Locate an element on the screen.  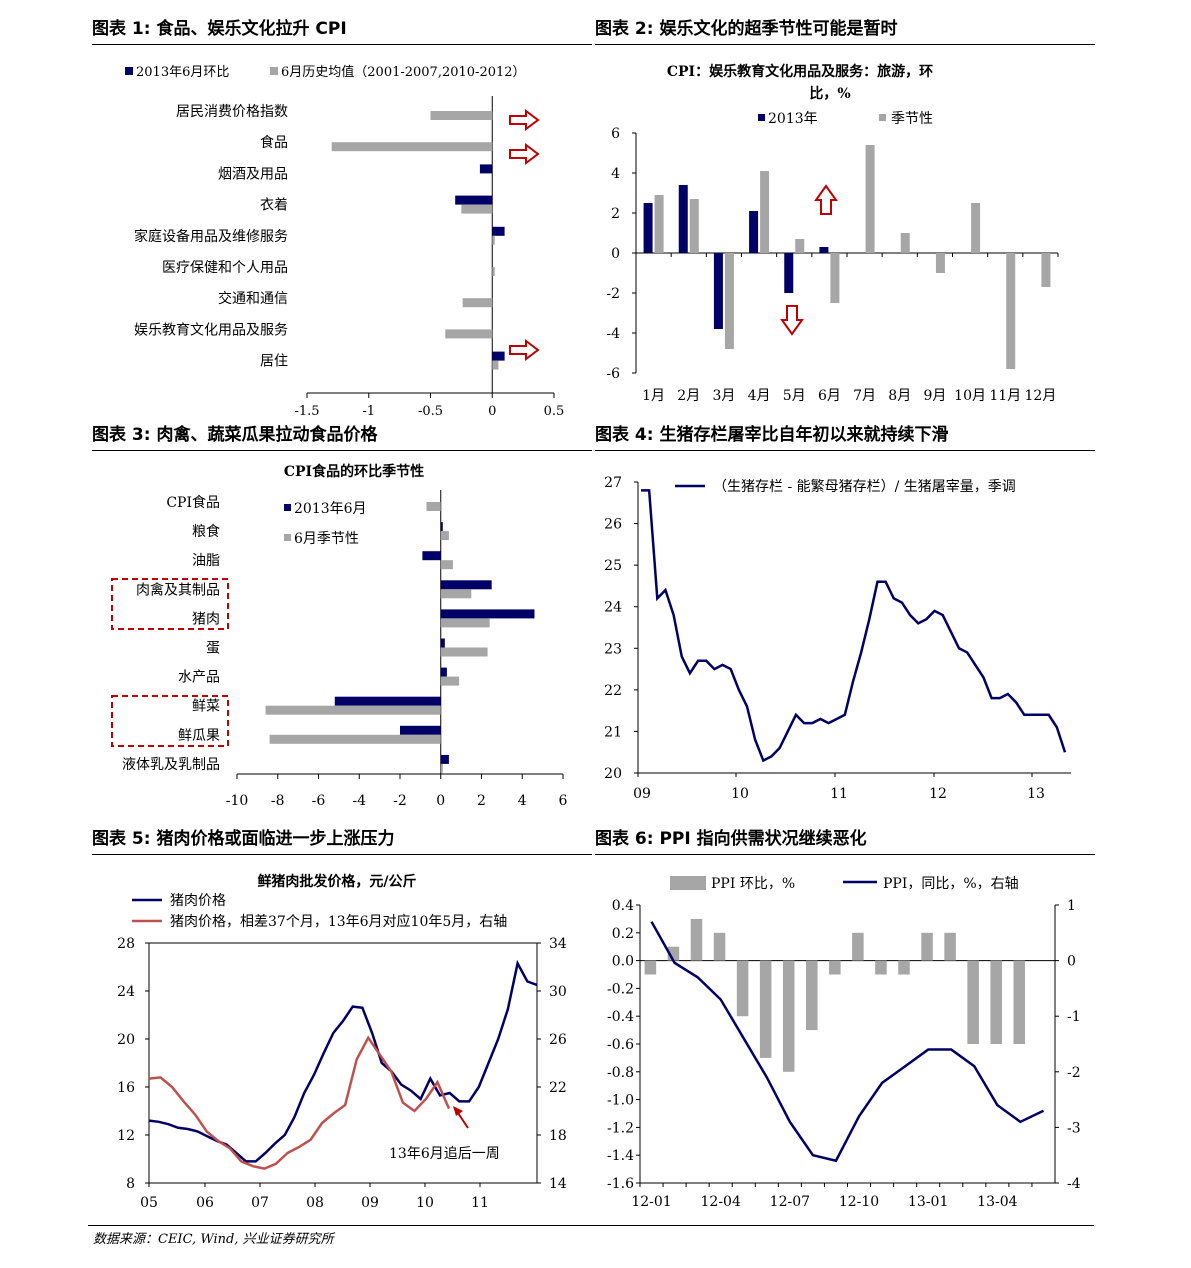
line-ppi-yoy is located at coordinates (847, 1042).